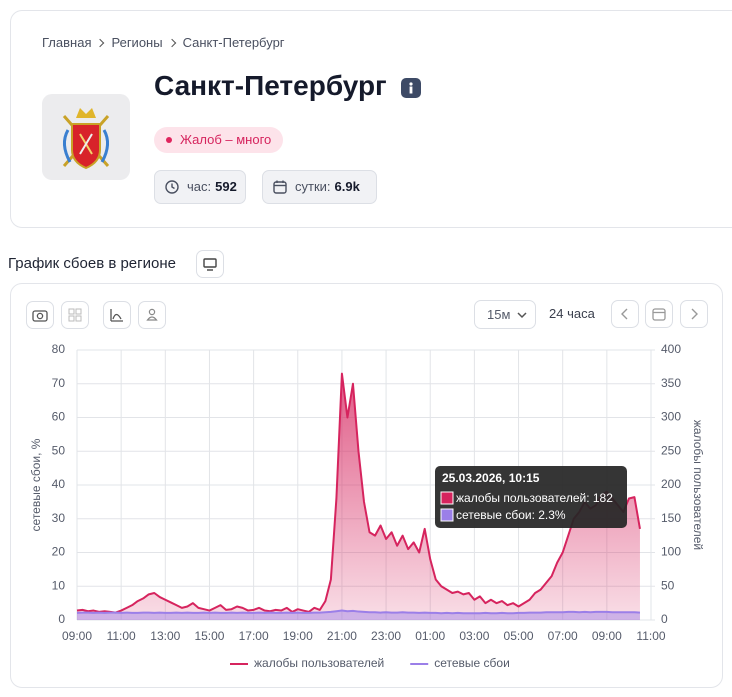 The width and height of the screenshot is (732, 697). I want to click on breadcrumb-link: Главная, so click(67, 42).